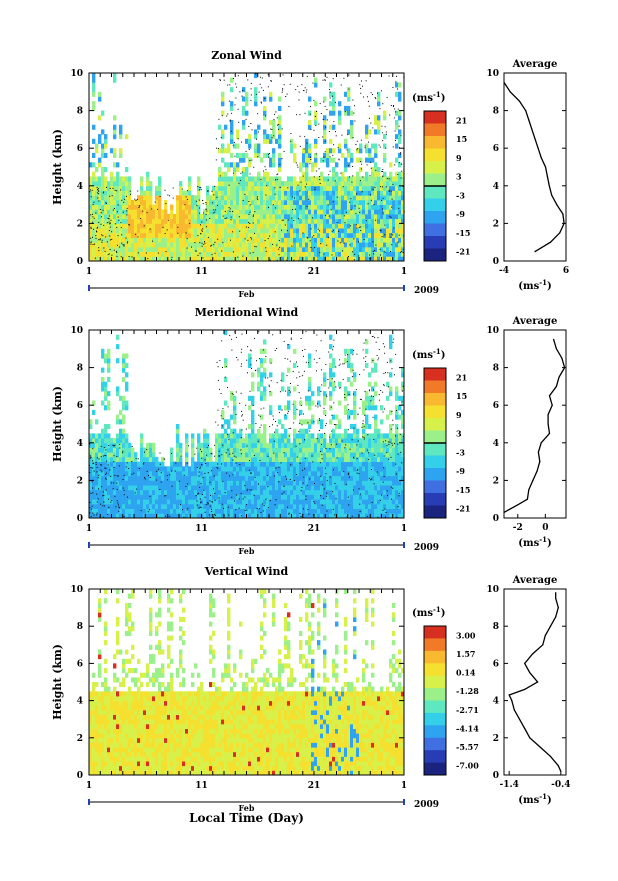 This screenshot has height=881, width=618. I want to click on colorbar-label: -21, so click(463, 252).